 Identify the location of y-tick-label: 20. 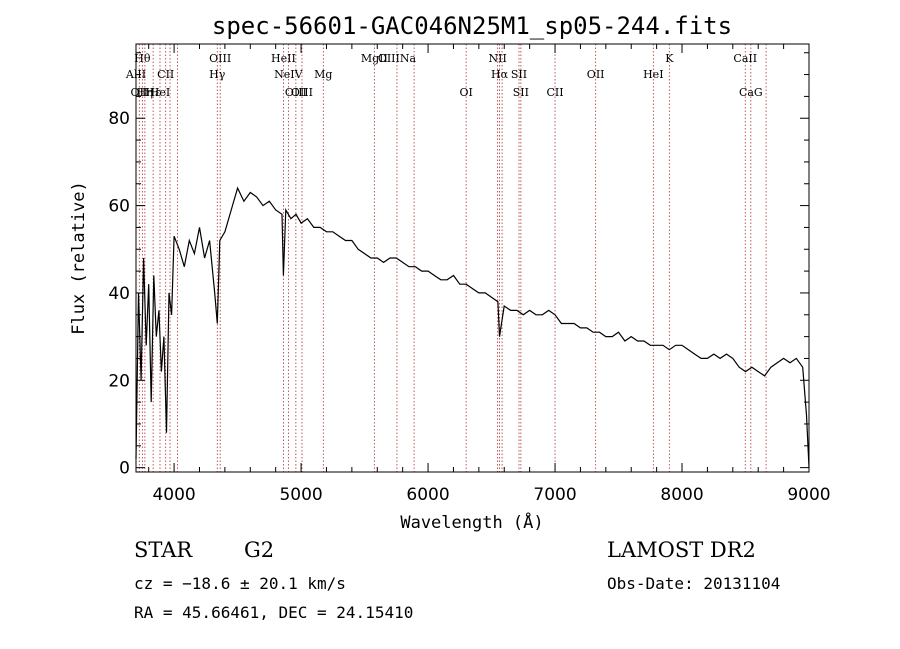
(119, 381).